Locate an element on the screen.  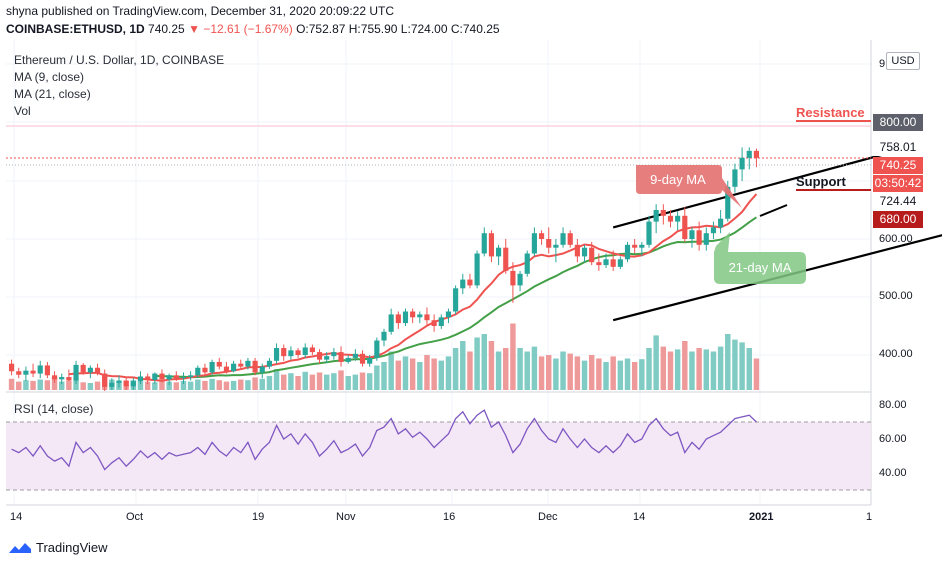
time-tick: 1 is located at coordinates (869, 517).